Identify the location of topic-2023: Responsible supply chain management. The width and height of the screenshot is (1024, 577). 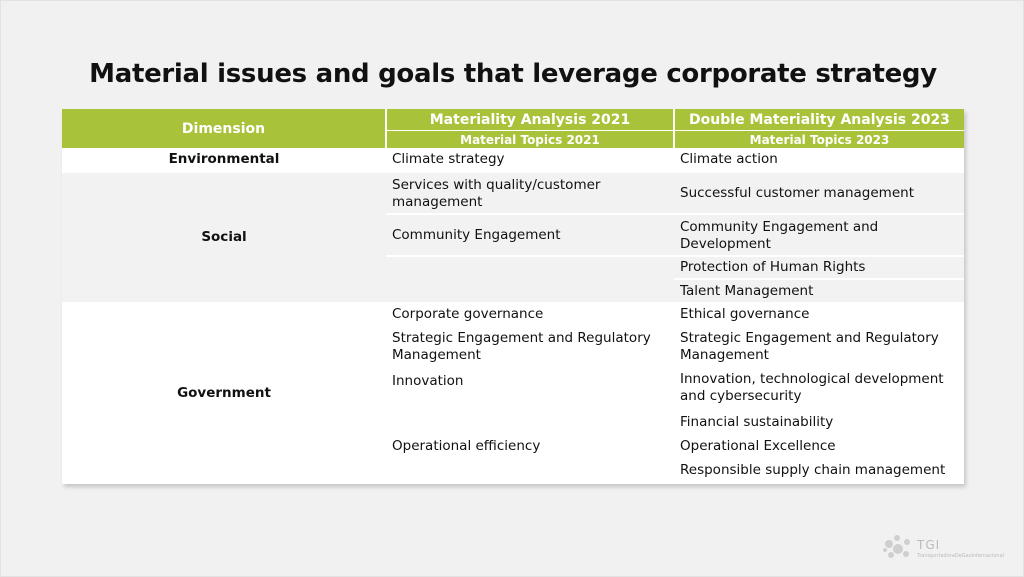
(813, 470).